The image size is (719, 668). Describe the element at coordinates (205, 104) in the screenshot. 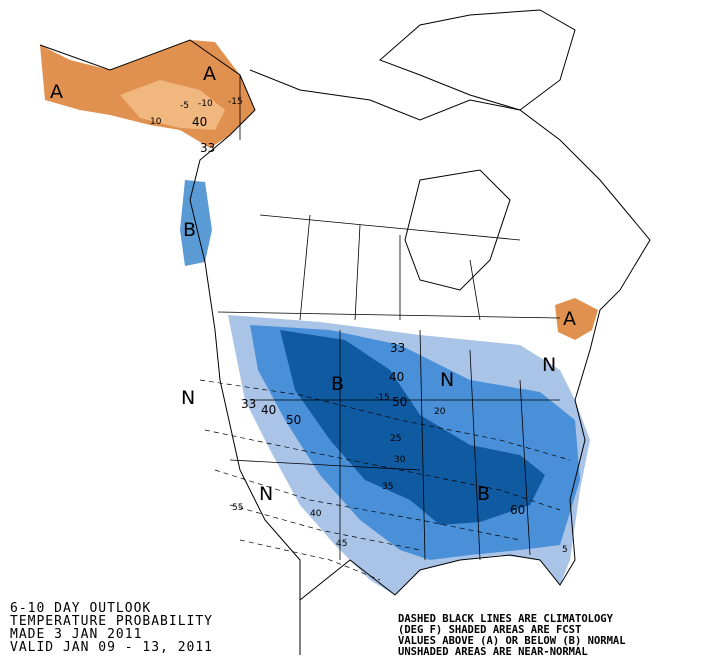

I see `climatology-label: -10` at that location.